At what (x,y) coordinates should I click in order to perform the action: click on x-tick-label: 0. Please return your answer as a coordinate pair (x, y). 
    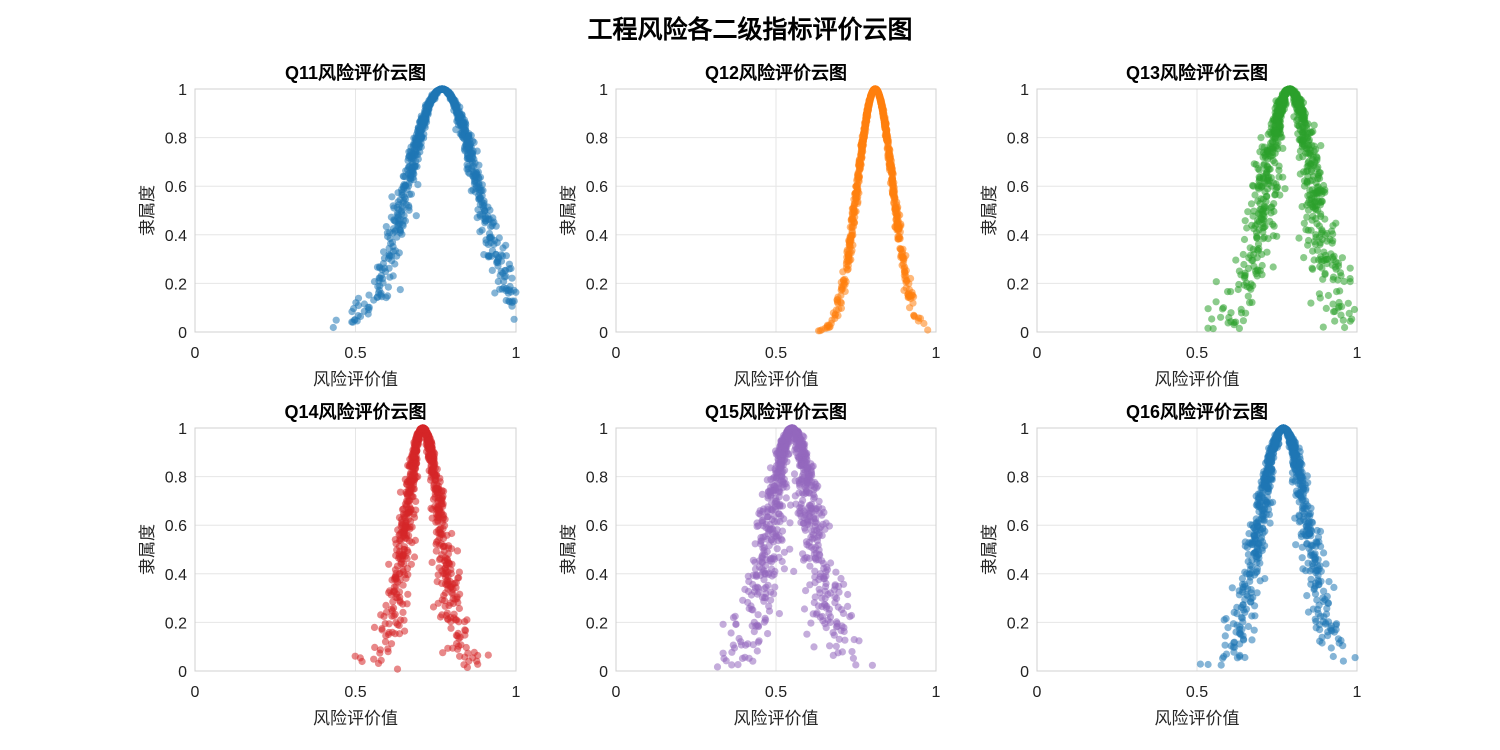
    Looking at the image, I should click on (1037, 353).